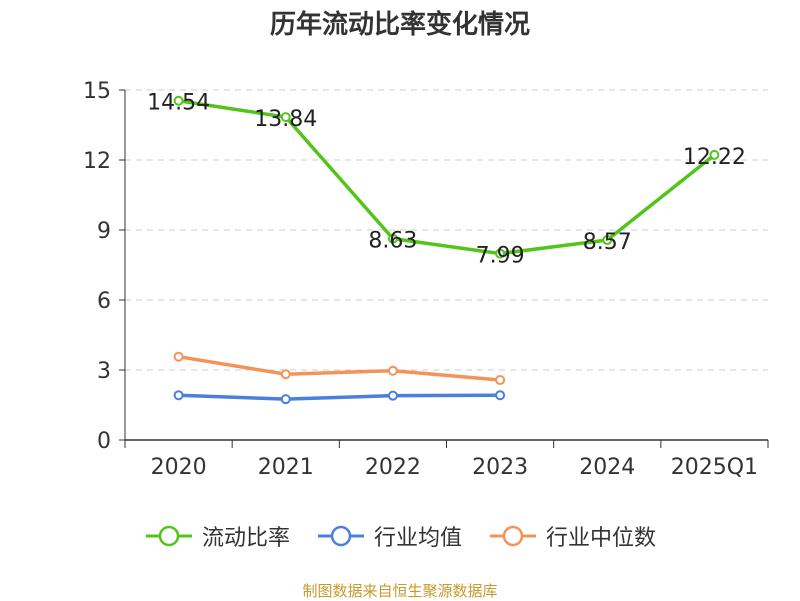 The height and width of the screenshot is (601, 800). Describe the element at coordinates (97, 91) in the screenshot. I see `y-tick-label: 15` at that location.